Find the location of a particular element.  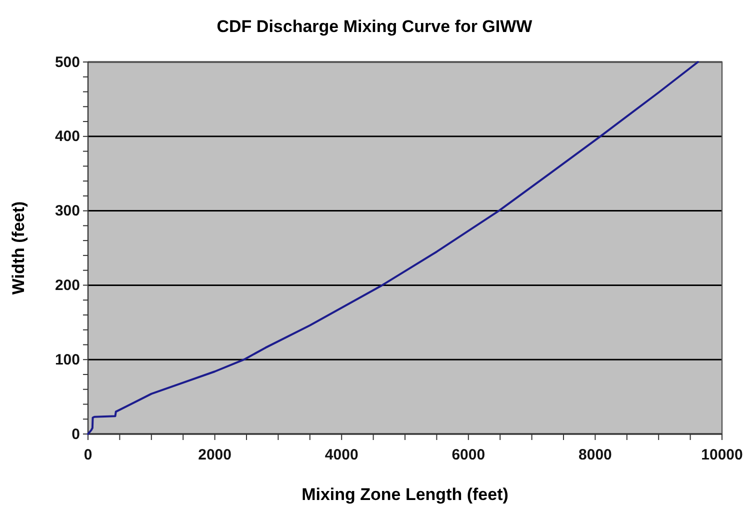

x-tick-label: 0 is located at coordinates (88, 455).